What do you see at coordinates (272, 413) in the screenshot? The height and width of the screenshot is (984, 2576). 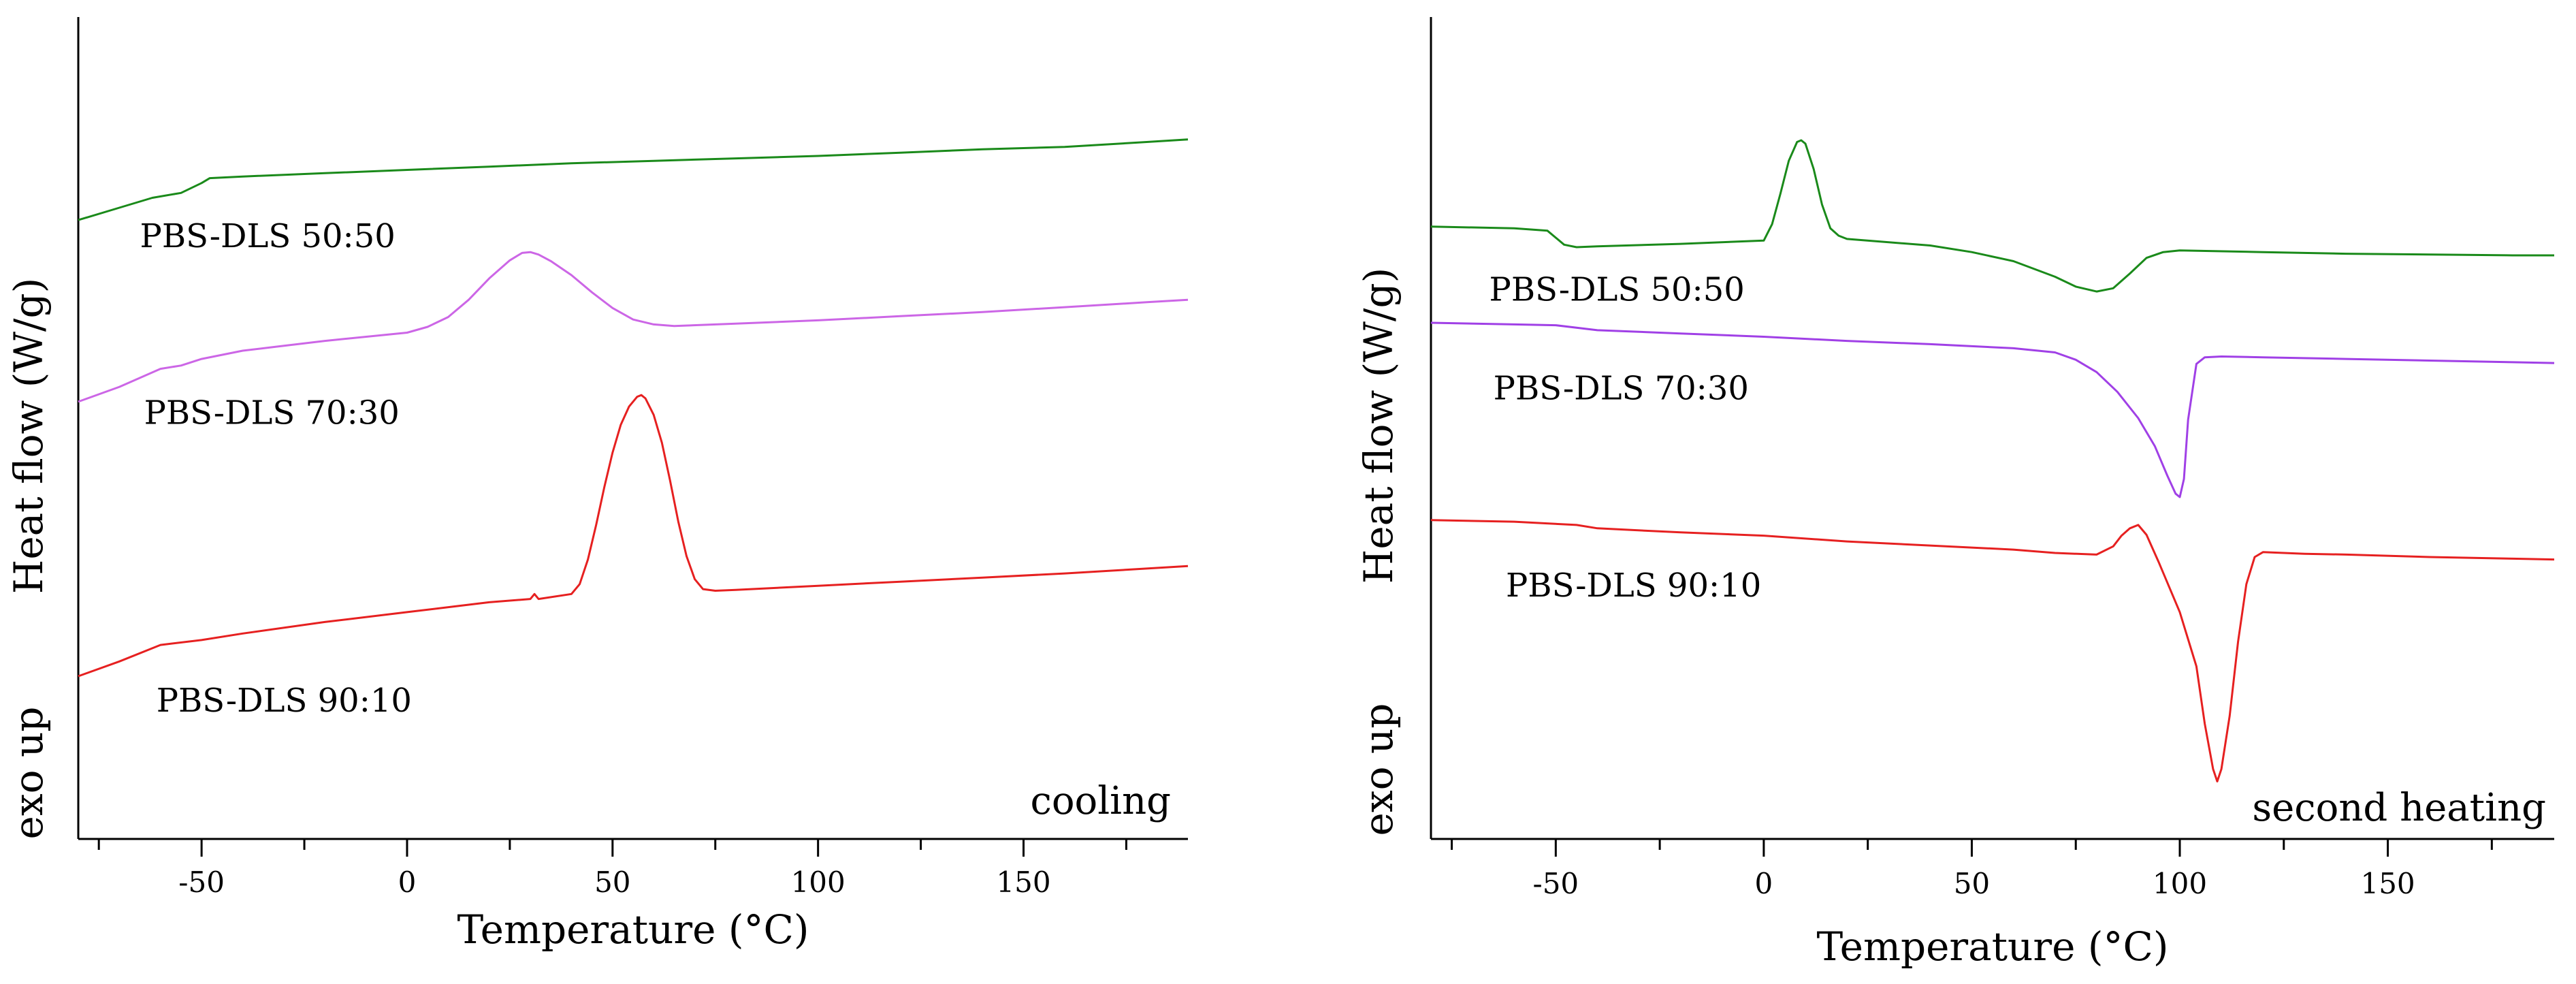 I see `chart-1-label-pbs-dls-70-30: PBS-DLS 70:30` at bounding box center [272, 413].